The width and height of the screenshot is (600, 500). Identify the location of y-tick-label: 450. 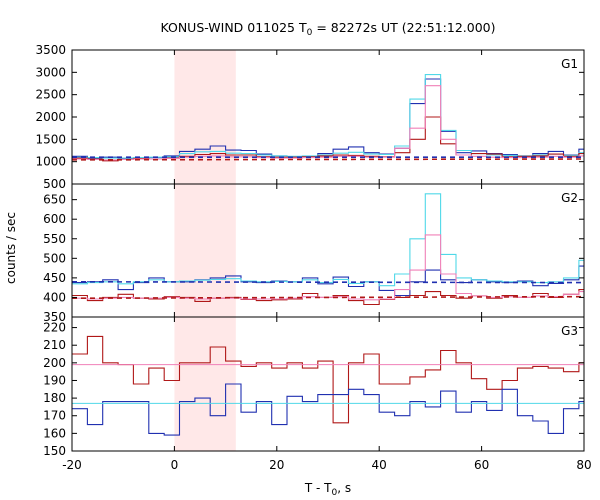
(54, 278).